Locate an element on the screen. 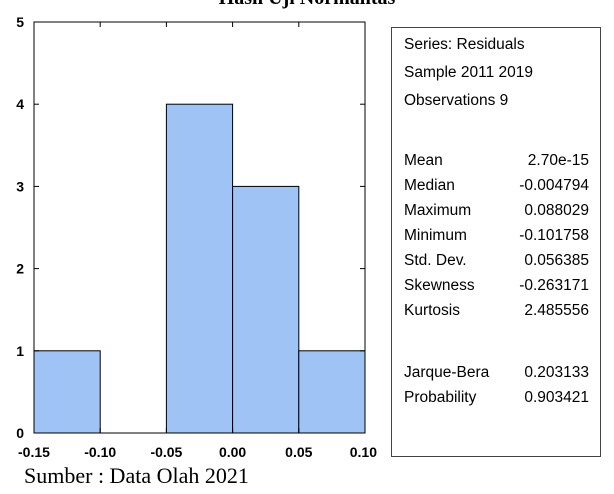 This screenshot has height=494, width=614. observations-label: Observations 9 is located at coordinates (456, 100).